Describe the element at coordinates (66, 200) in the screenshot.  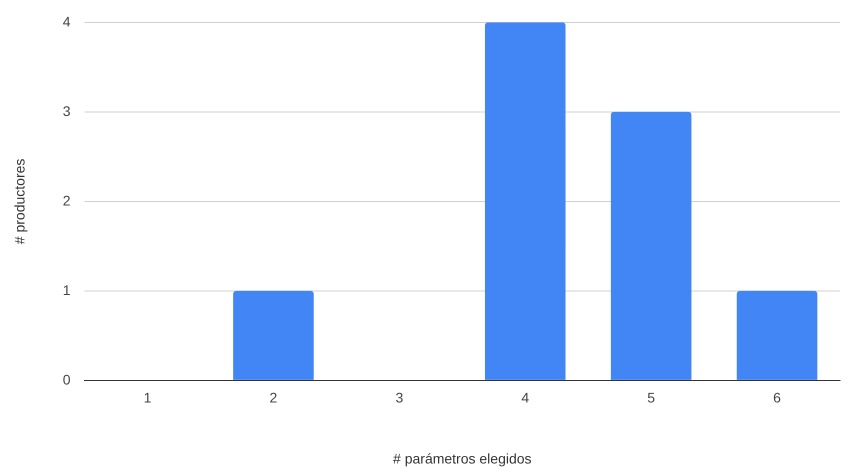
I see `y-tick-label: 2` at that location.